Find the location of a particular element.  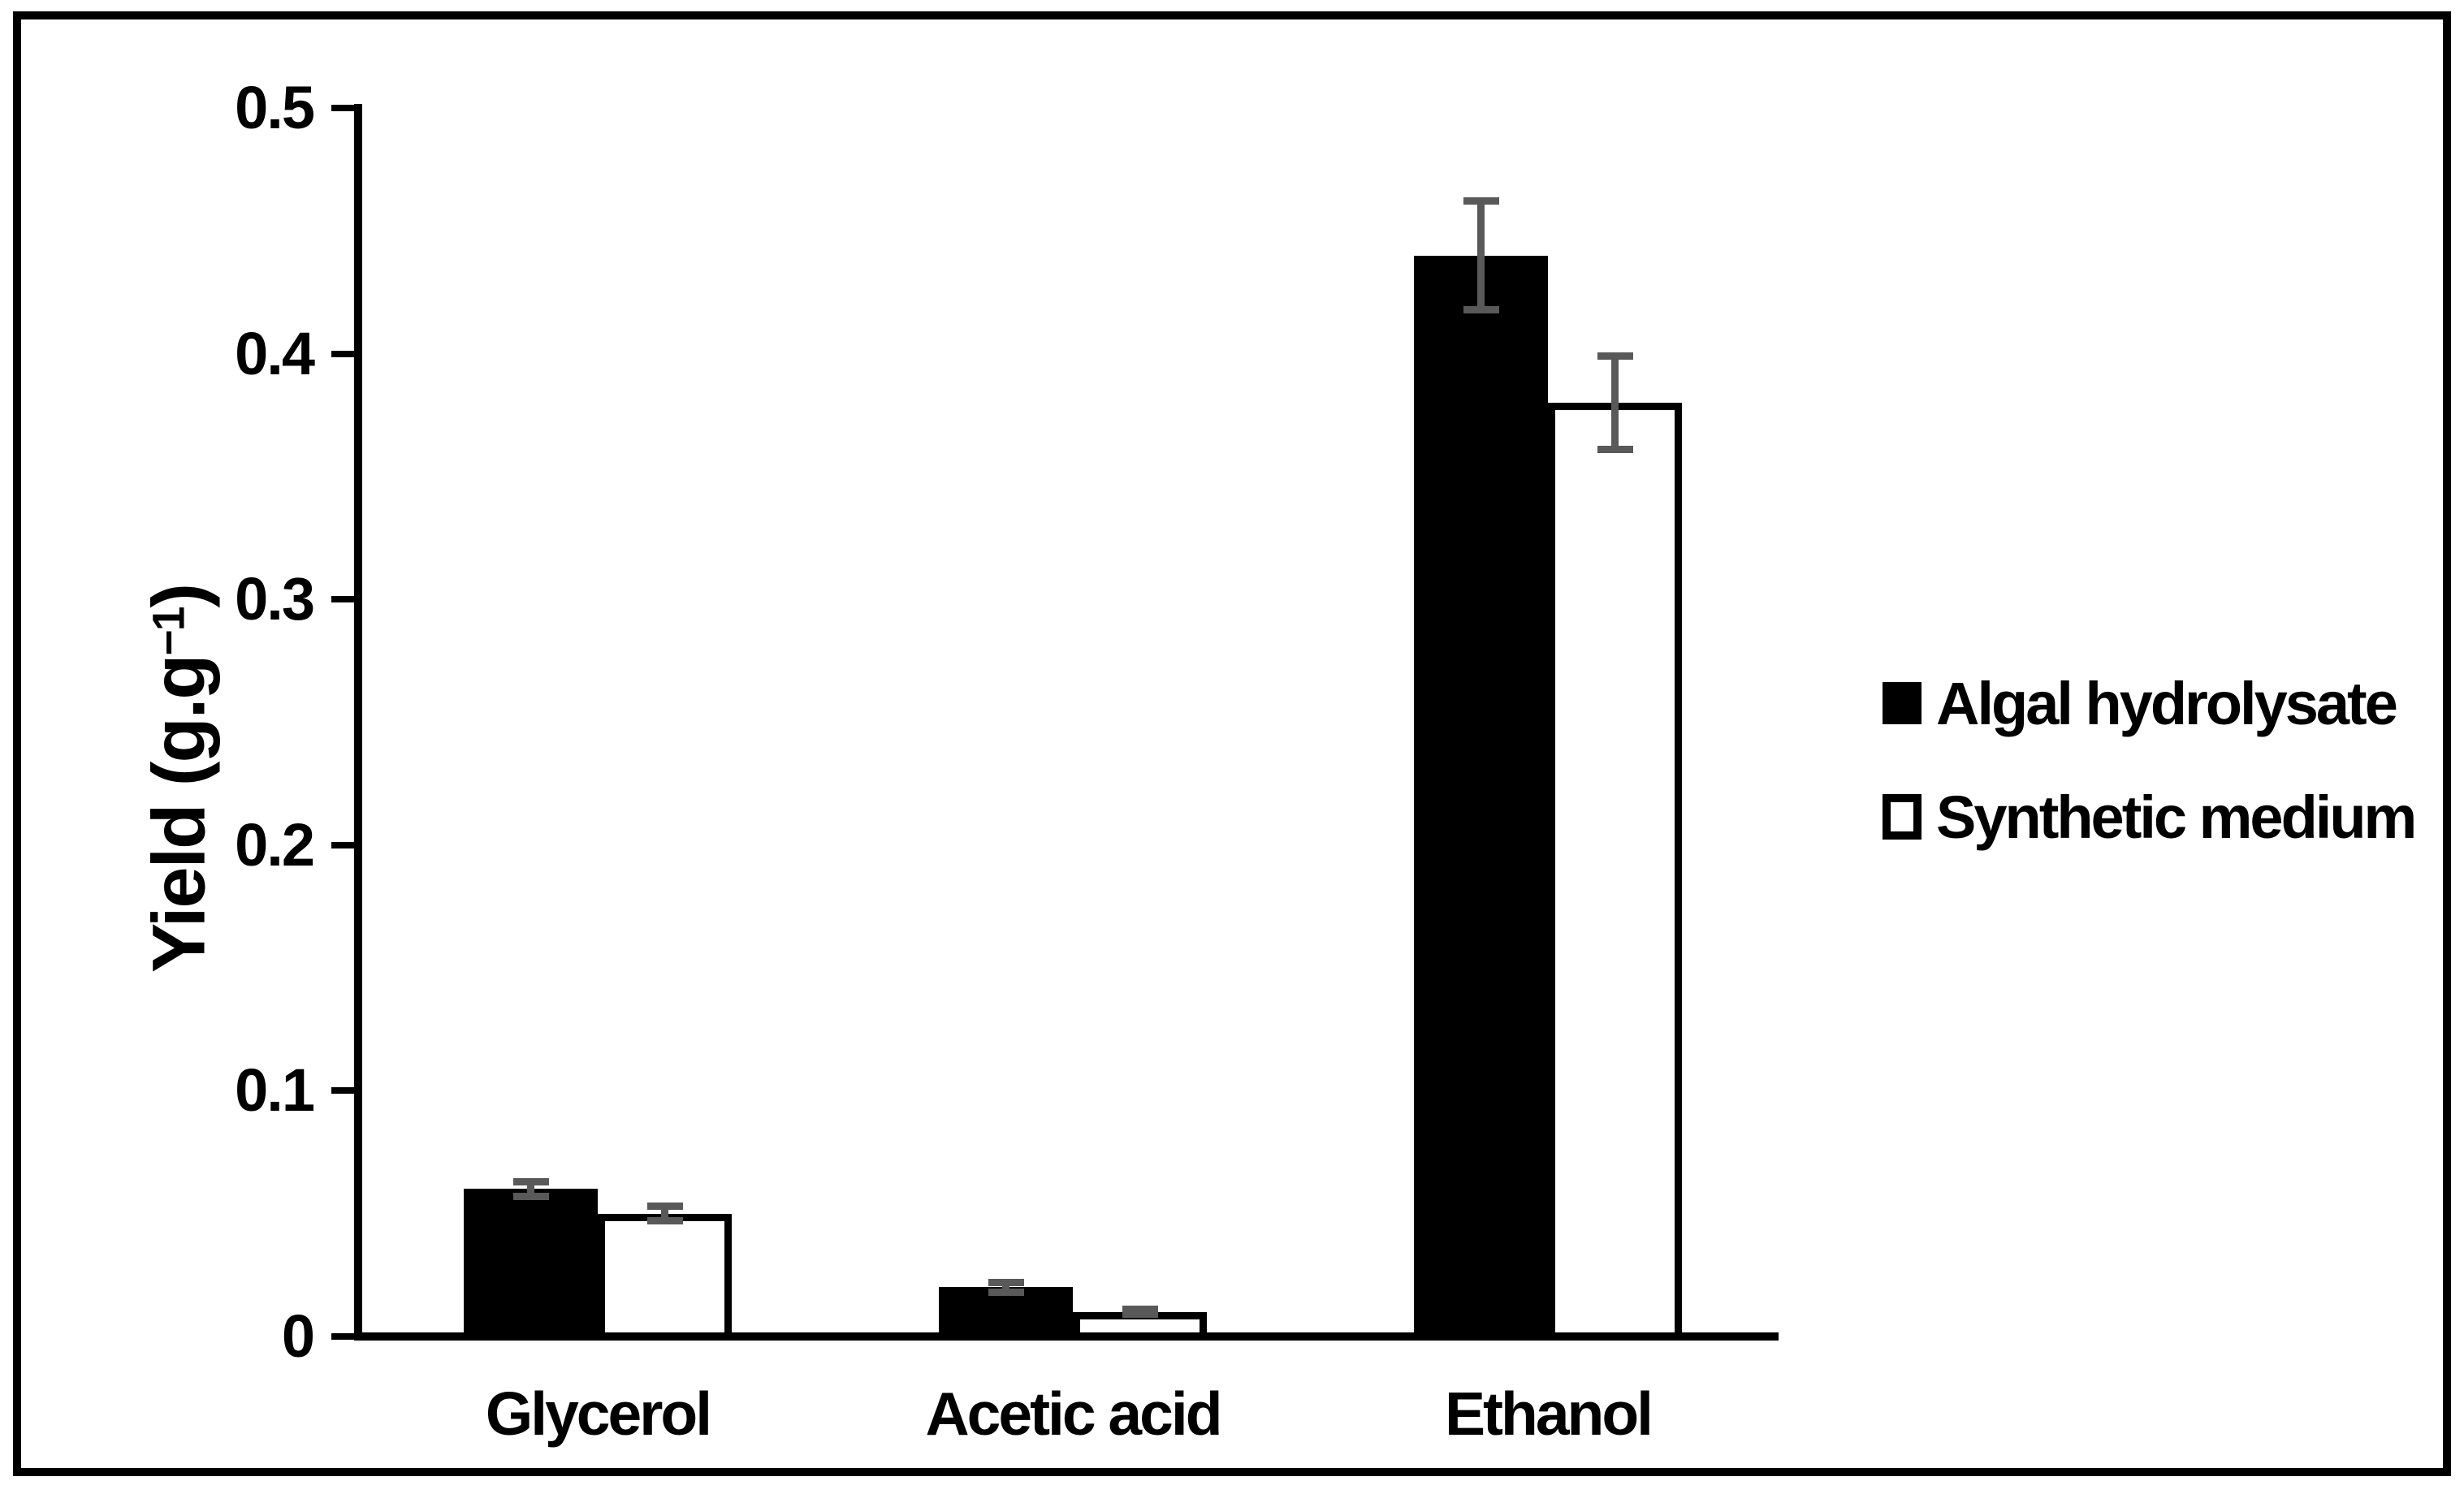

x-axis-category-label: Ethanol is located at coordinates (1549, 1414).